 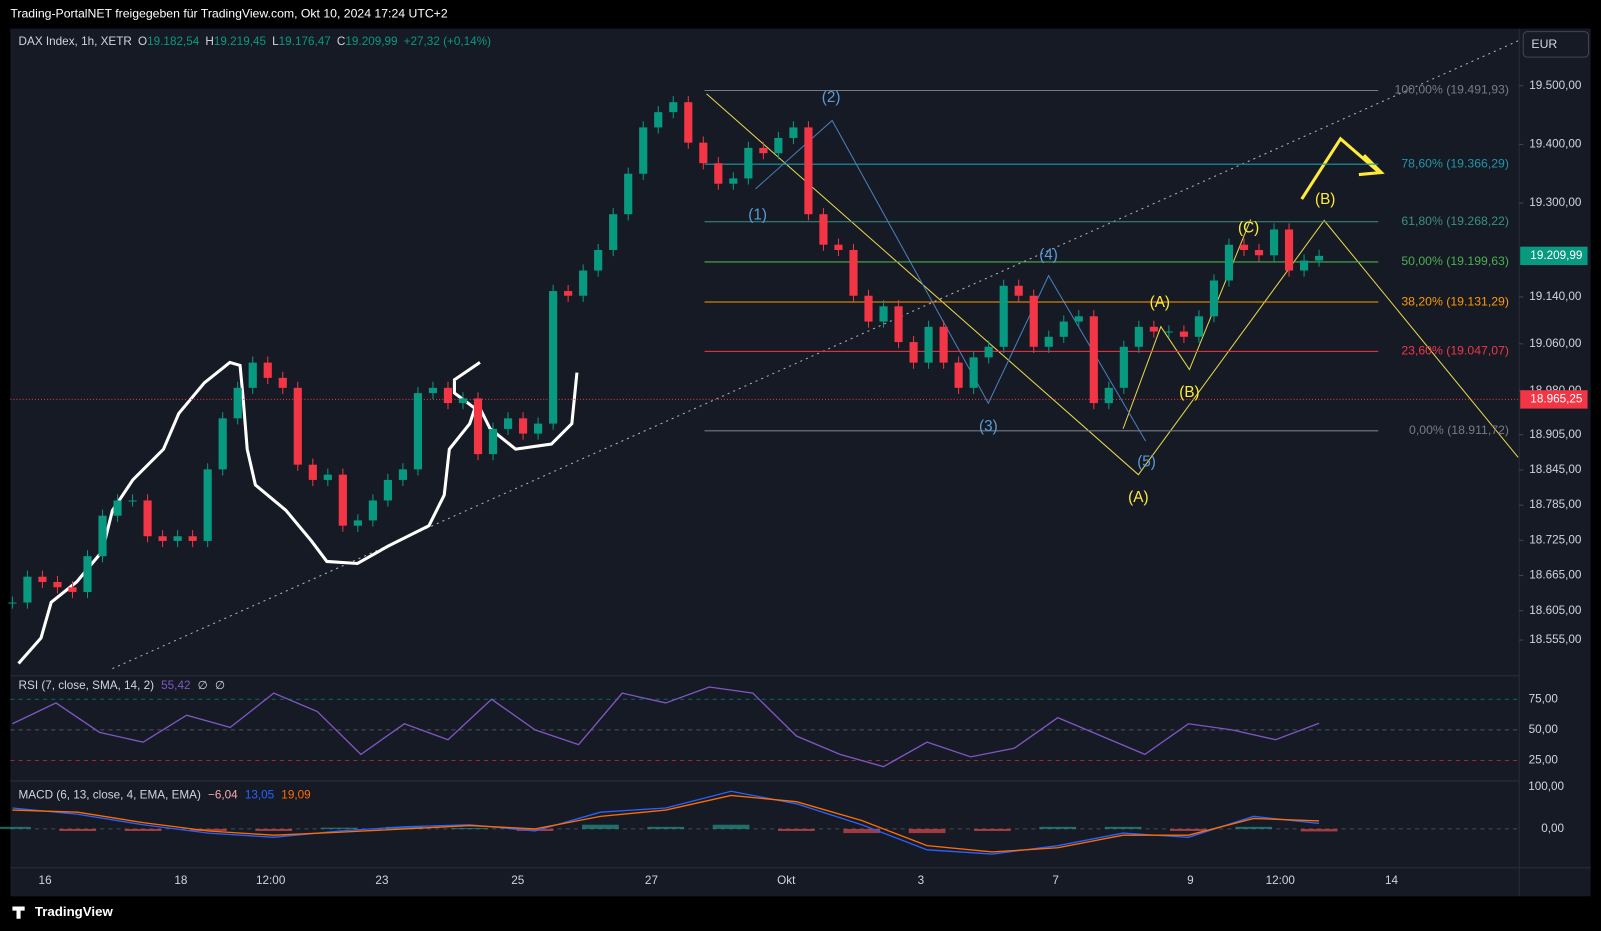 What do you see at coordinates (75, 41) in the screenshot?
I see `legend-text: DAX Index, 1h, XETR` at bounding box center [75, 41].